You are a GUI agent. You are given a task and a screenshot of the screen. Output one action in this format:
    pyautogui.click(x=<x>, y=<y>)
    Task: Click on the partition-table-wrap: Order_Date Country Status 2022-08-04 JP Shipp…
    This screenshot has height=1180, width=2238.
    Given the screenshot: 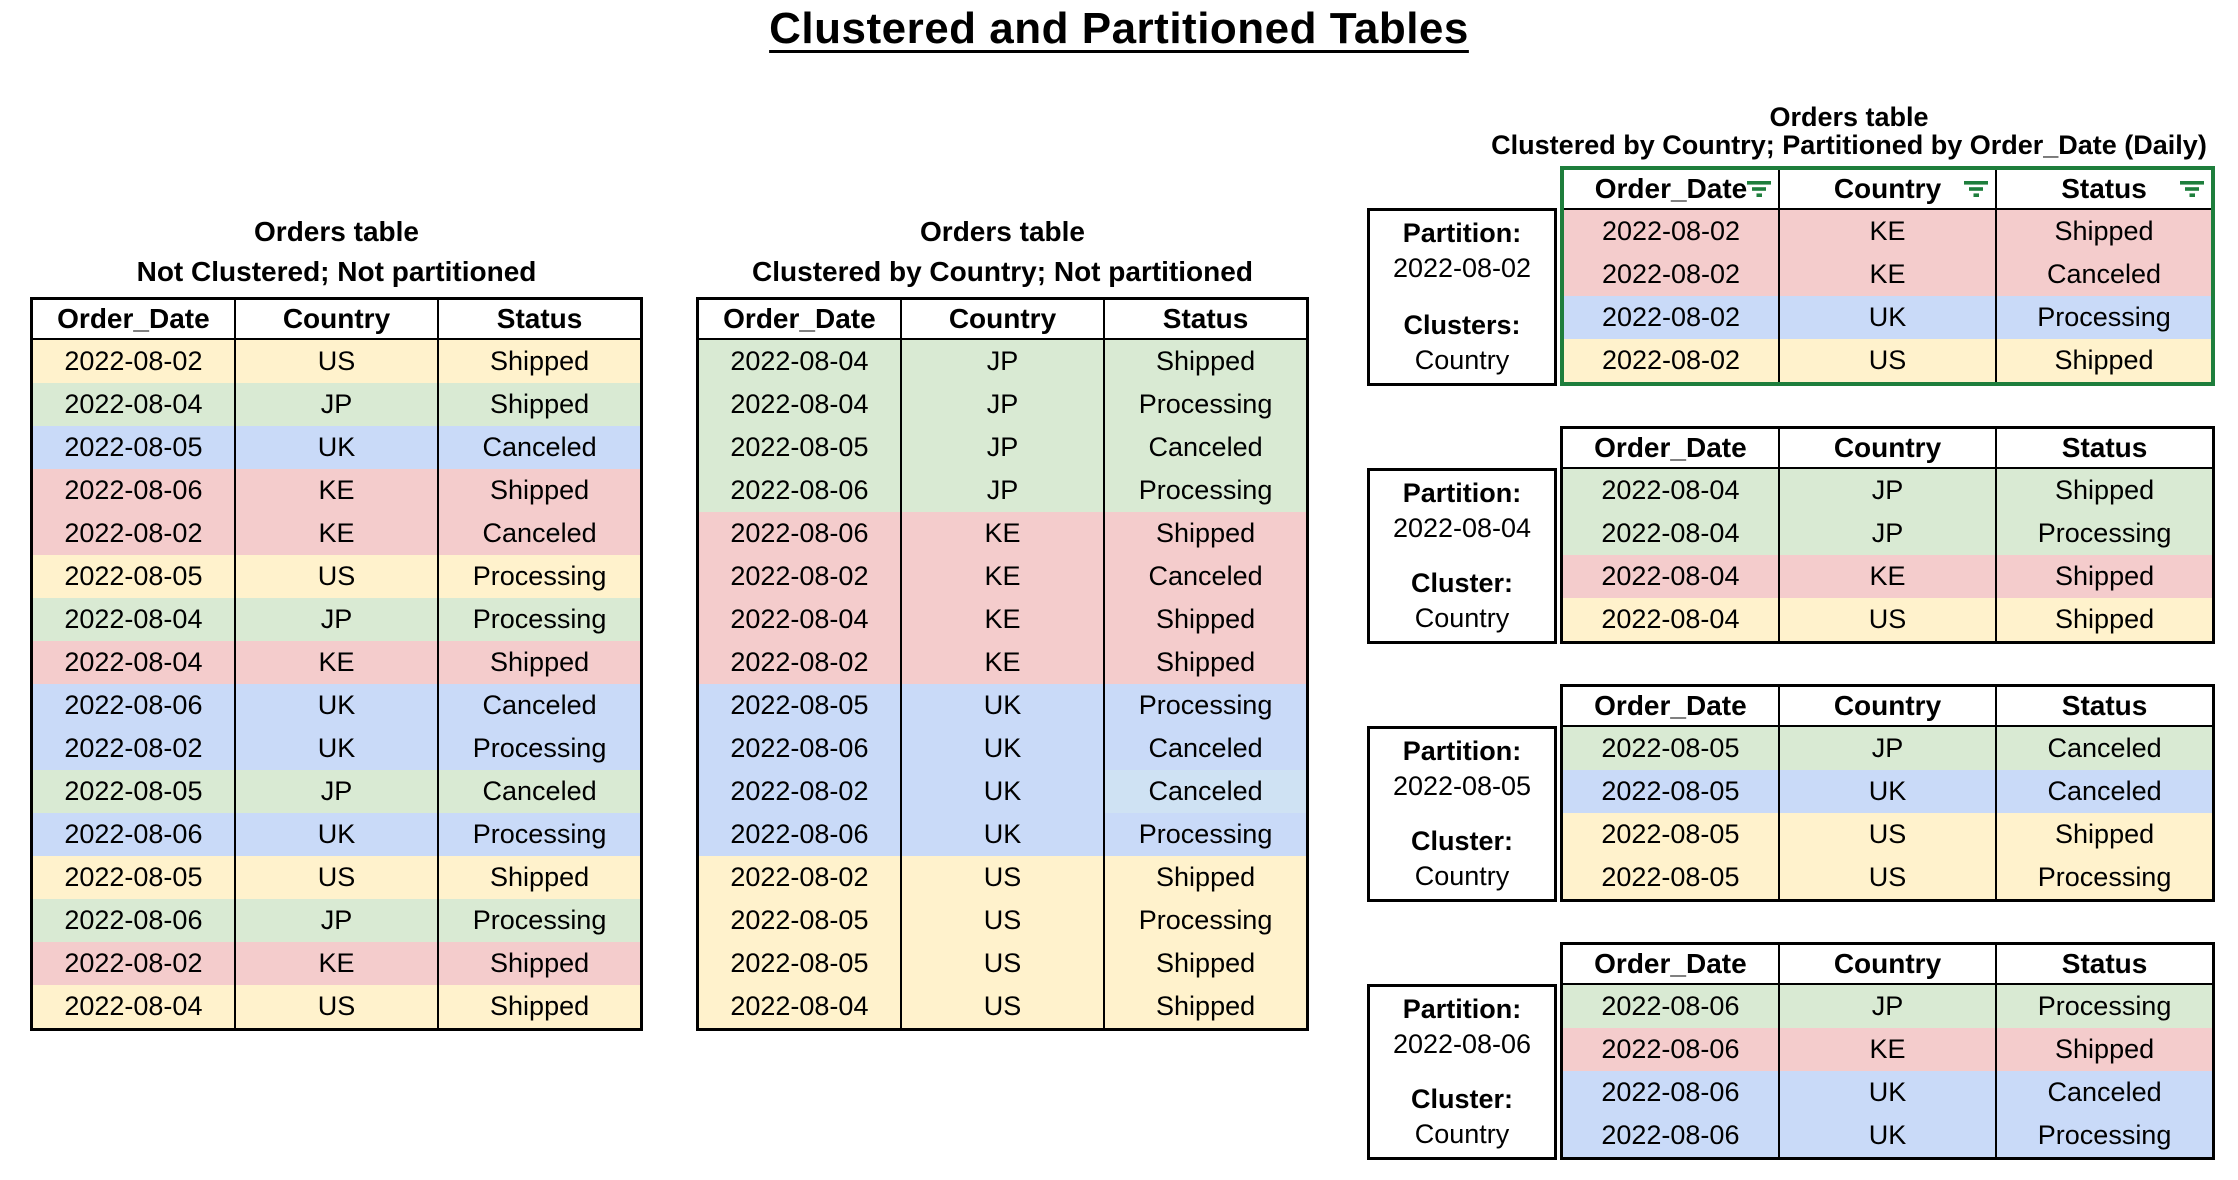 What is the action you would take?
    pyautogui.click(x=1887, y=535)
    